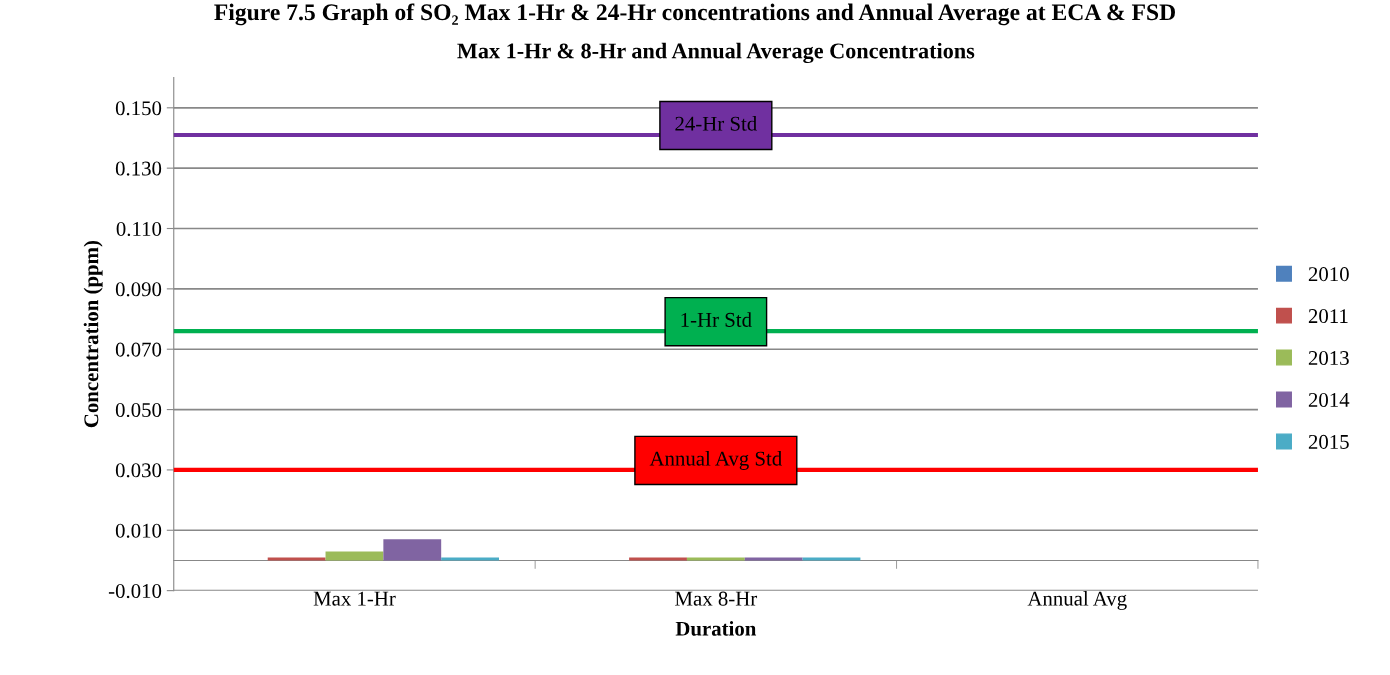  What do you see at coordinates (93, 334) in the screenshot?
I see `y-axis-title: Concentration (ppm)` at bounding box center [93, 334].